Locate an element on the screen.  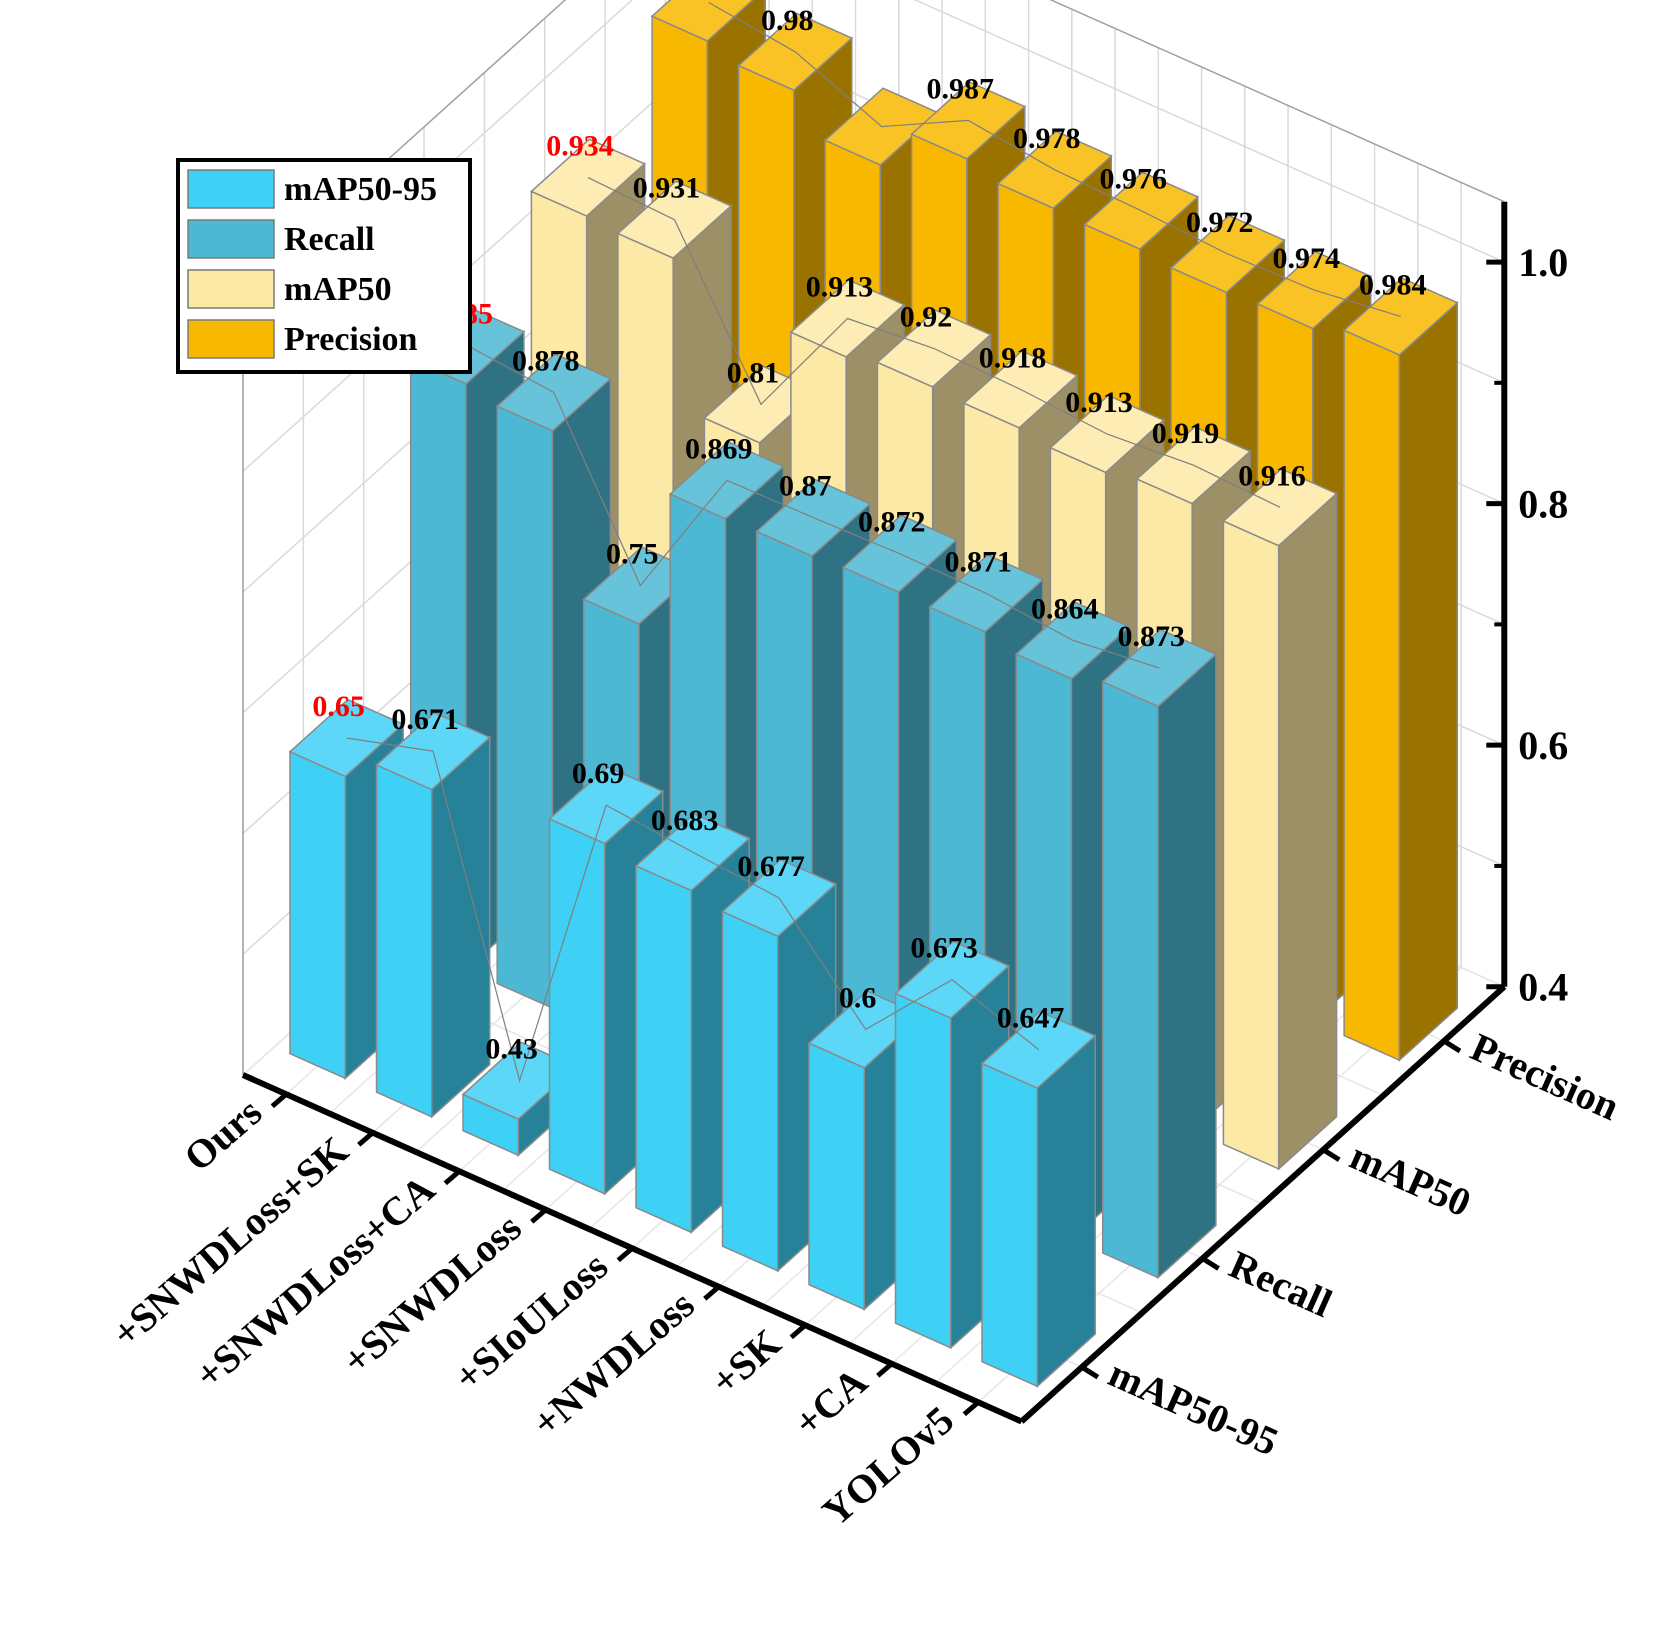
legend-label: mAP50-95 is located at coordinates (360, 189).